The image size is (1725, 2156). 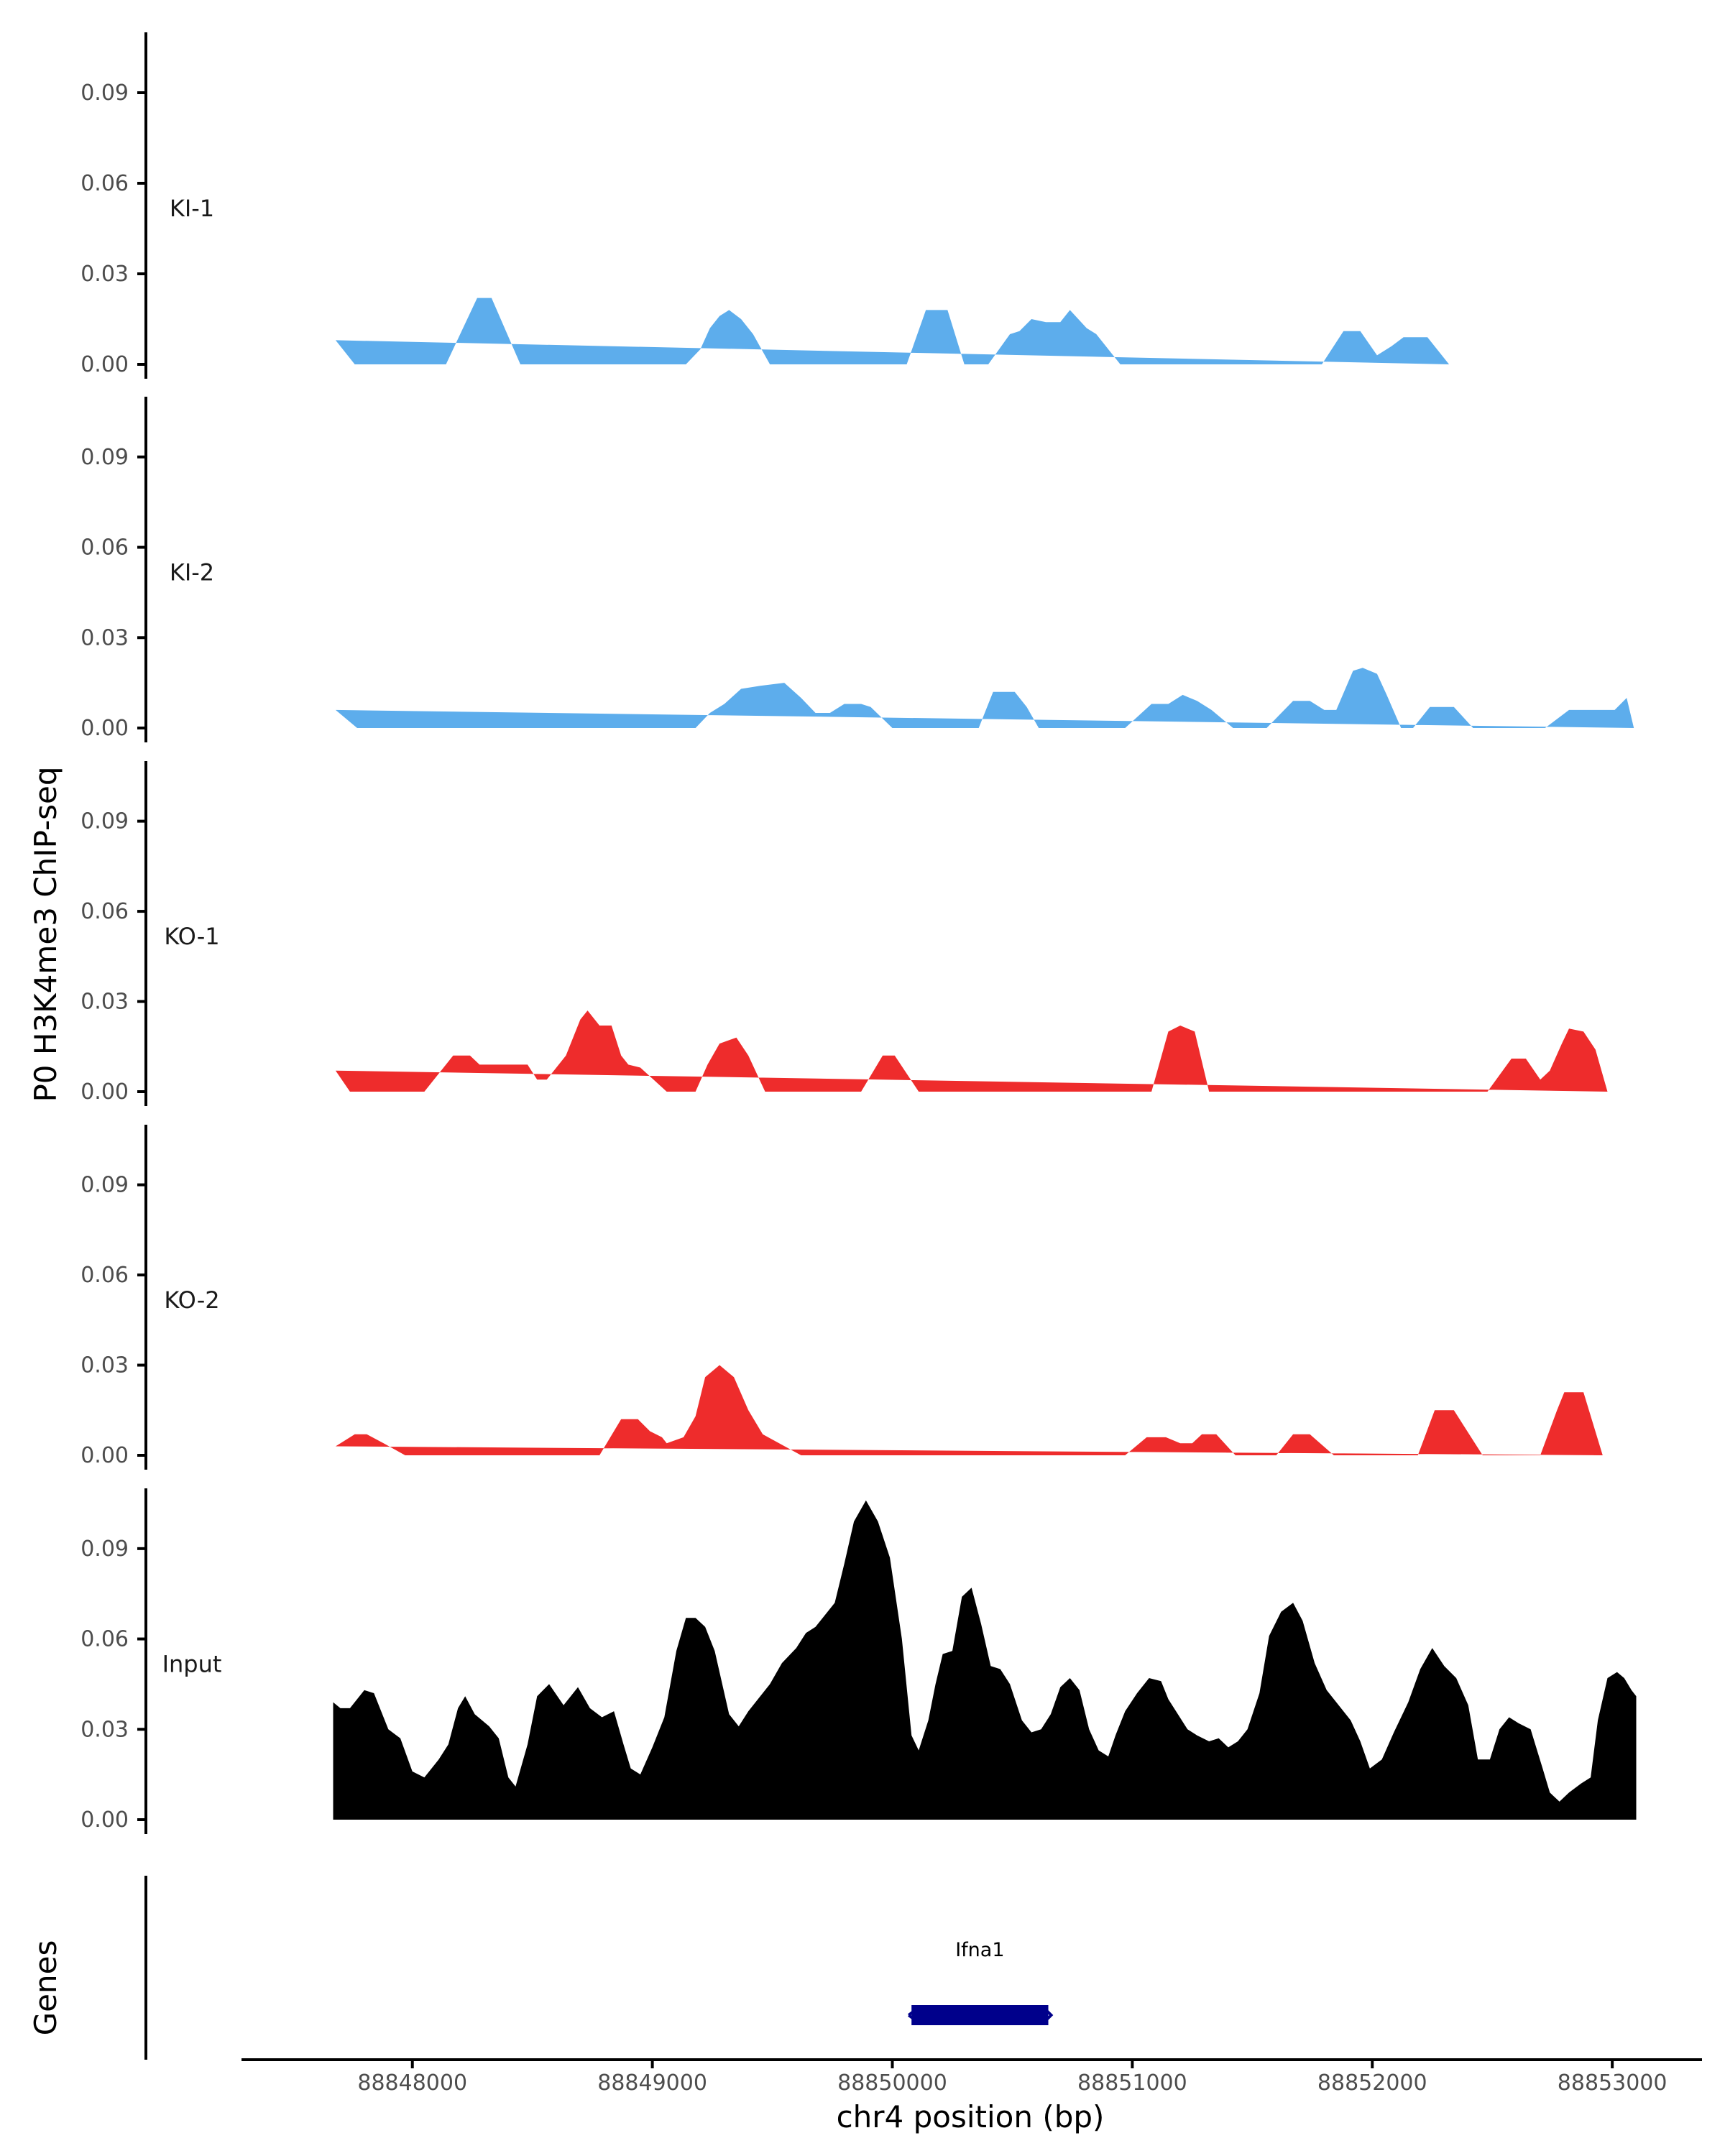 What do you see at coordinates (192, 209) in the screenshot?
I see `track-label: KI-1` at bounding box center [192, 209].